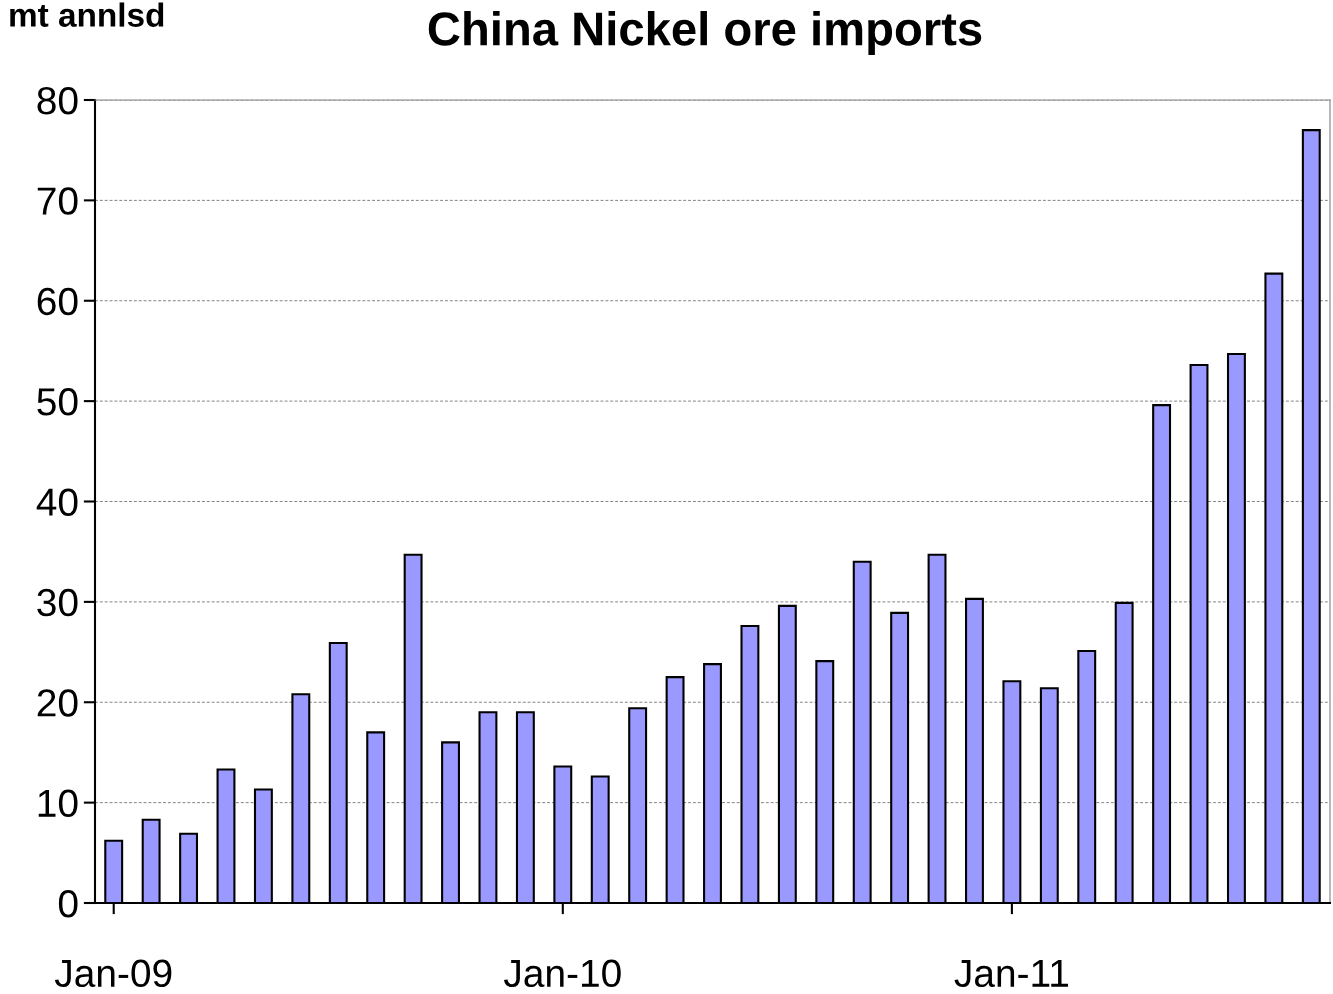  What do you see at coordinates (57, 602) in the screenshot?
I see `y-tick-label: 30` at bounding box center [57, 602].